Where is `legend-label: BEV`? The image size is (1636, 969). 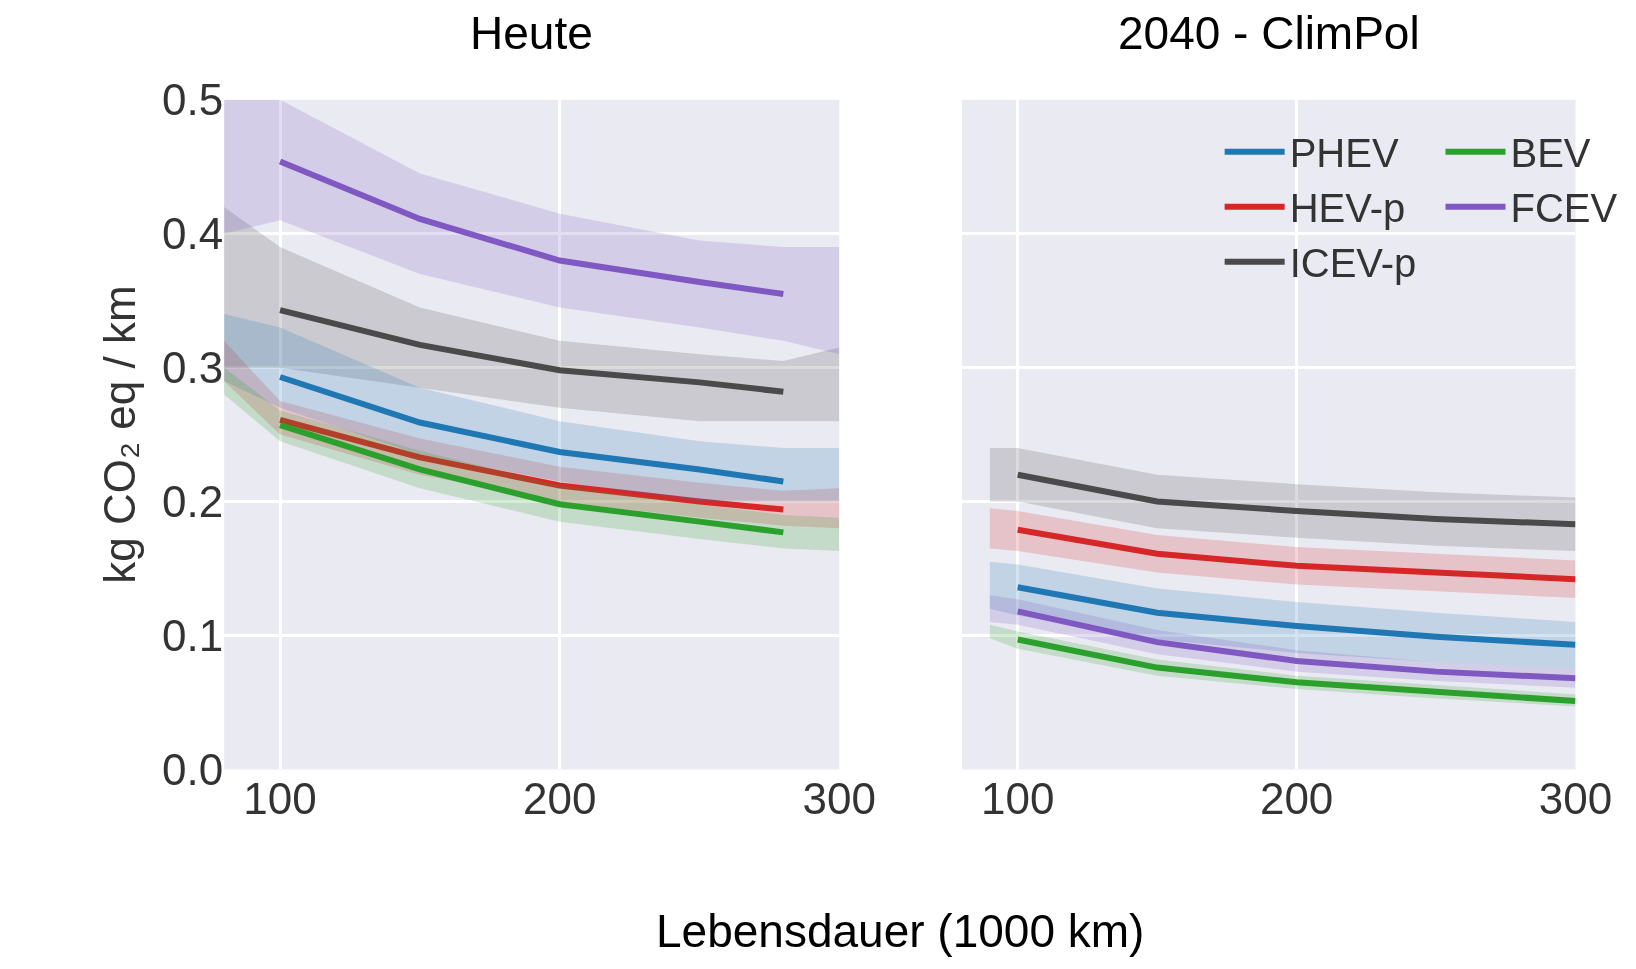
legend-label: BEV is located at coordinates (1550, 153).